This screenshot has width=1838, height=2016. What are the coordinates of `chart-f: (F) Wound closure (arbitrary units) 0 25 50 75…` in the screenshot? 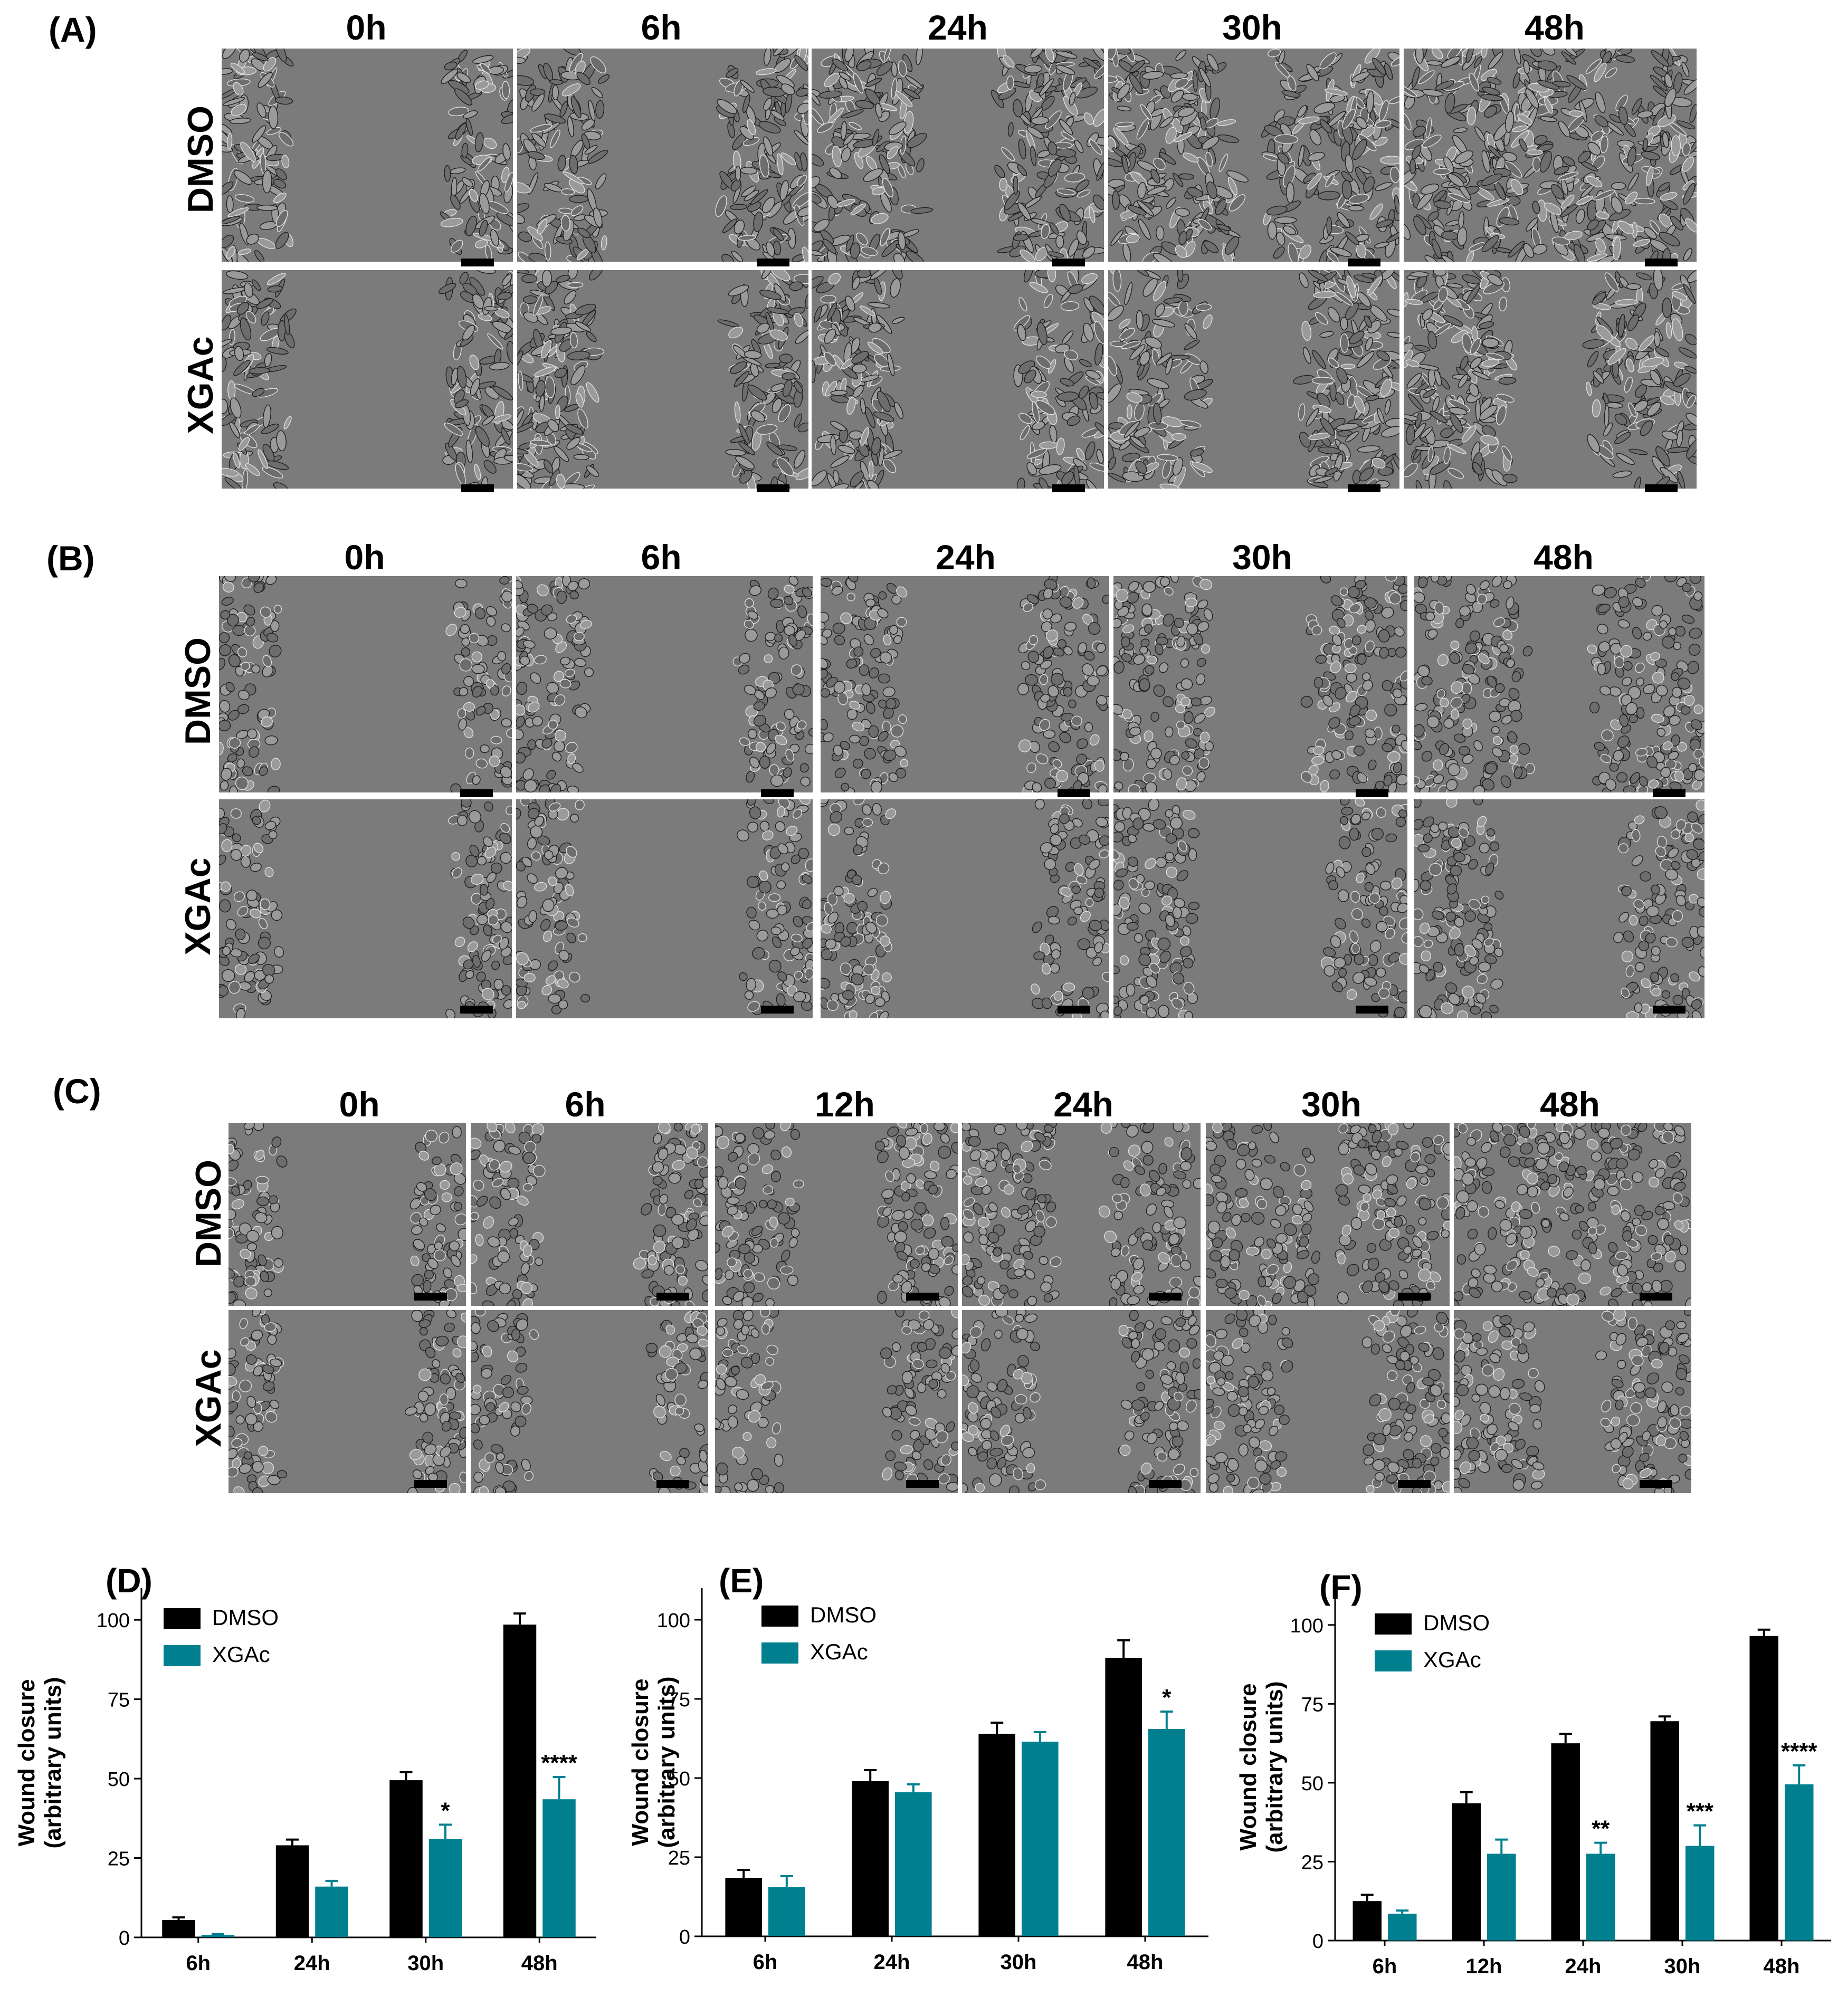 It's located at (1533, 1773).